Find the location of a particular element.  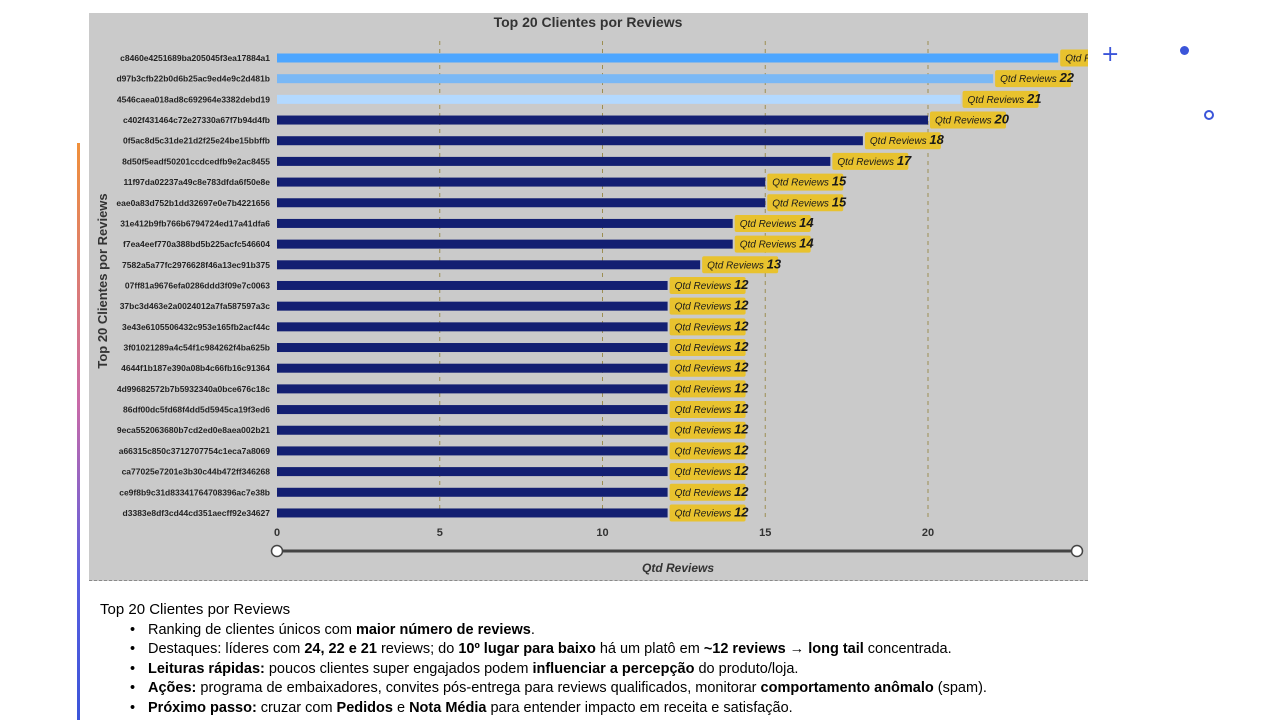

category-label: d97b3cfb22b0d6b25ac9ed4e9c2d481b is located at coordinates (193, 79).